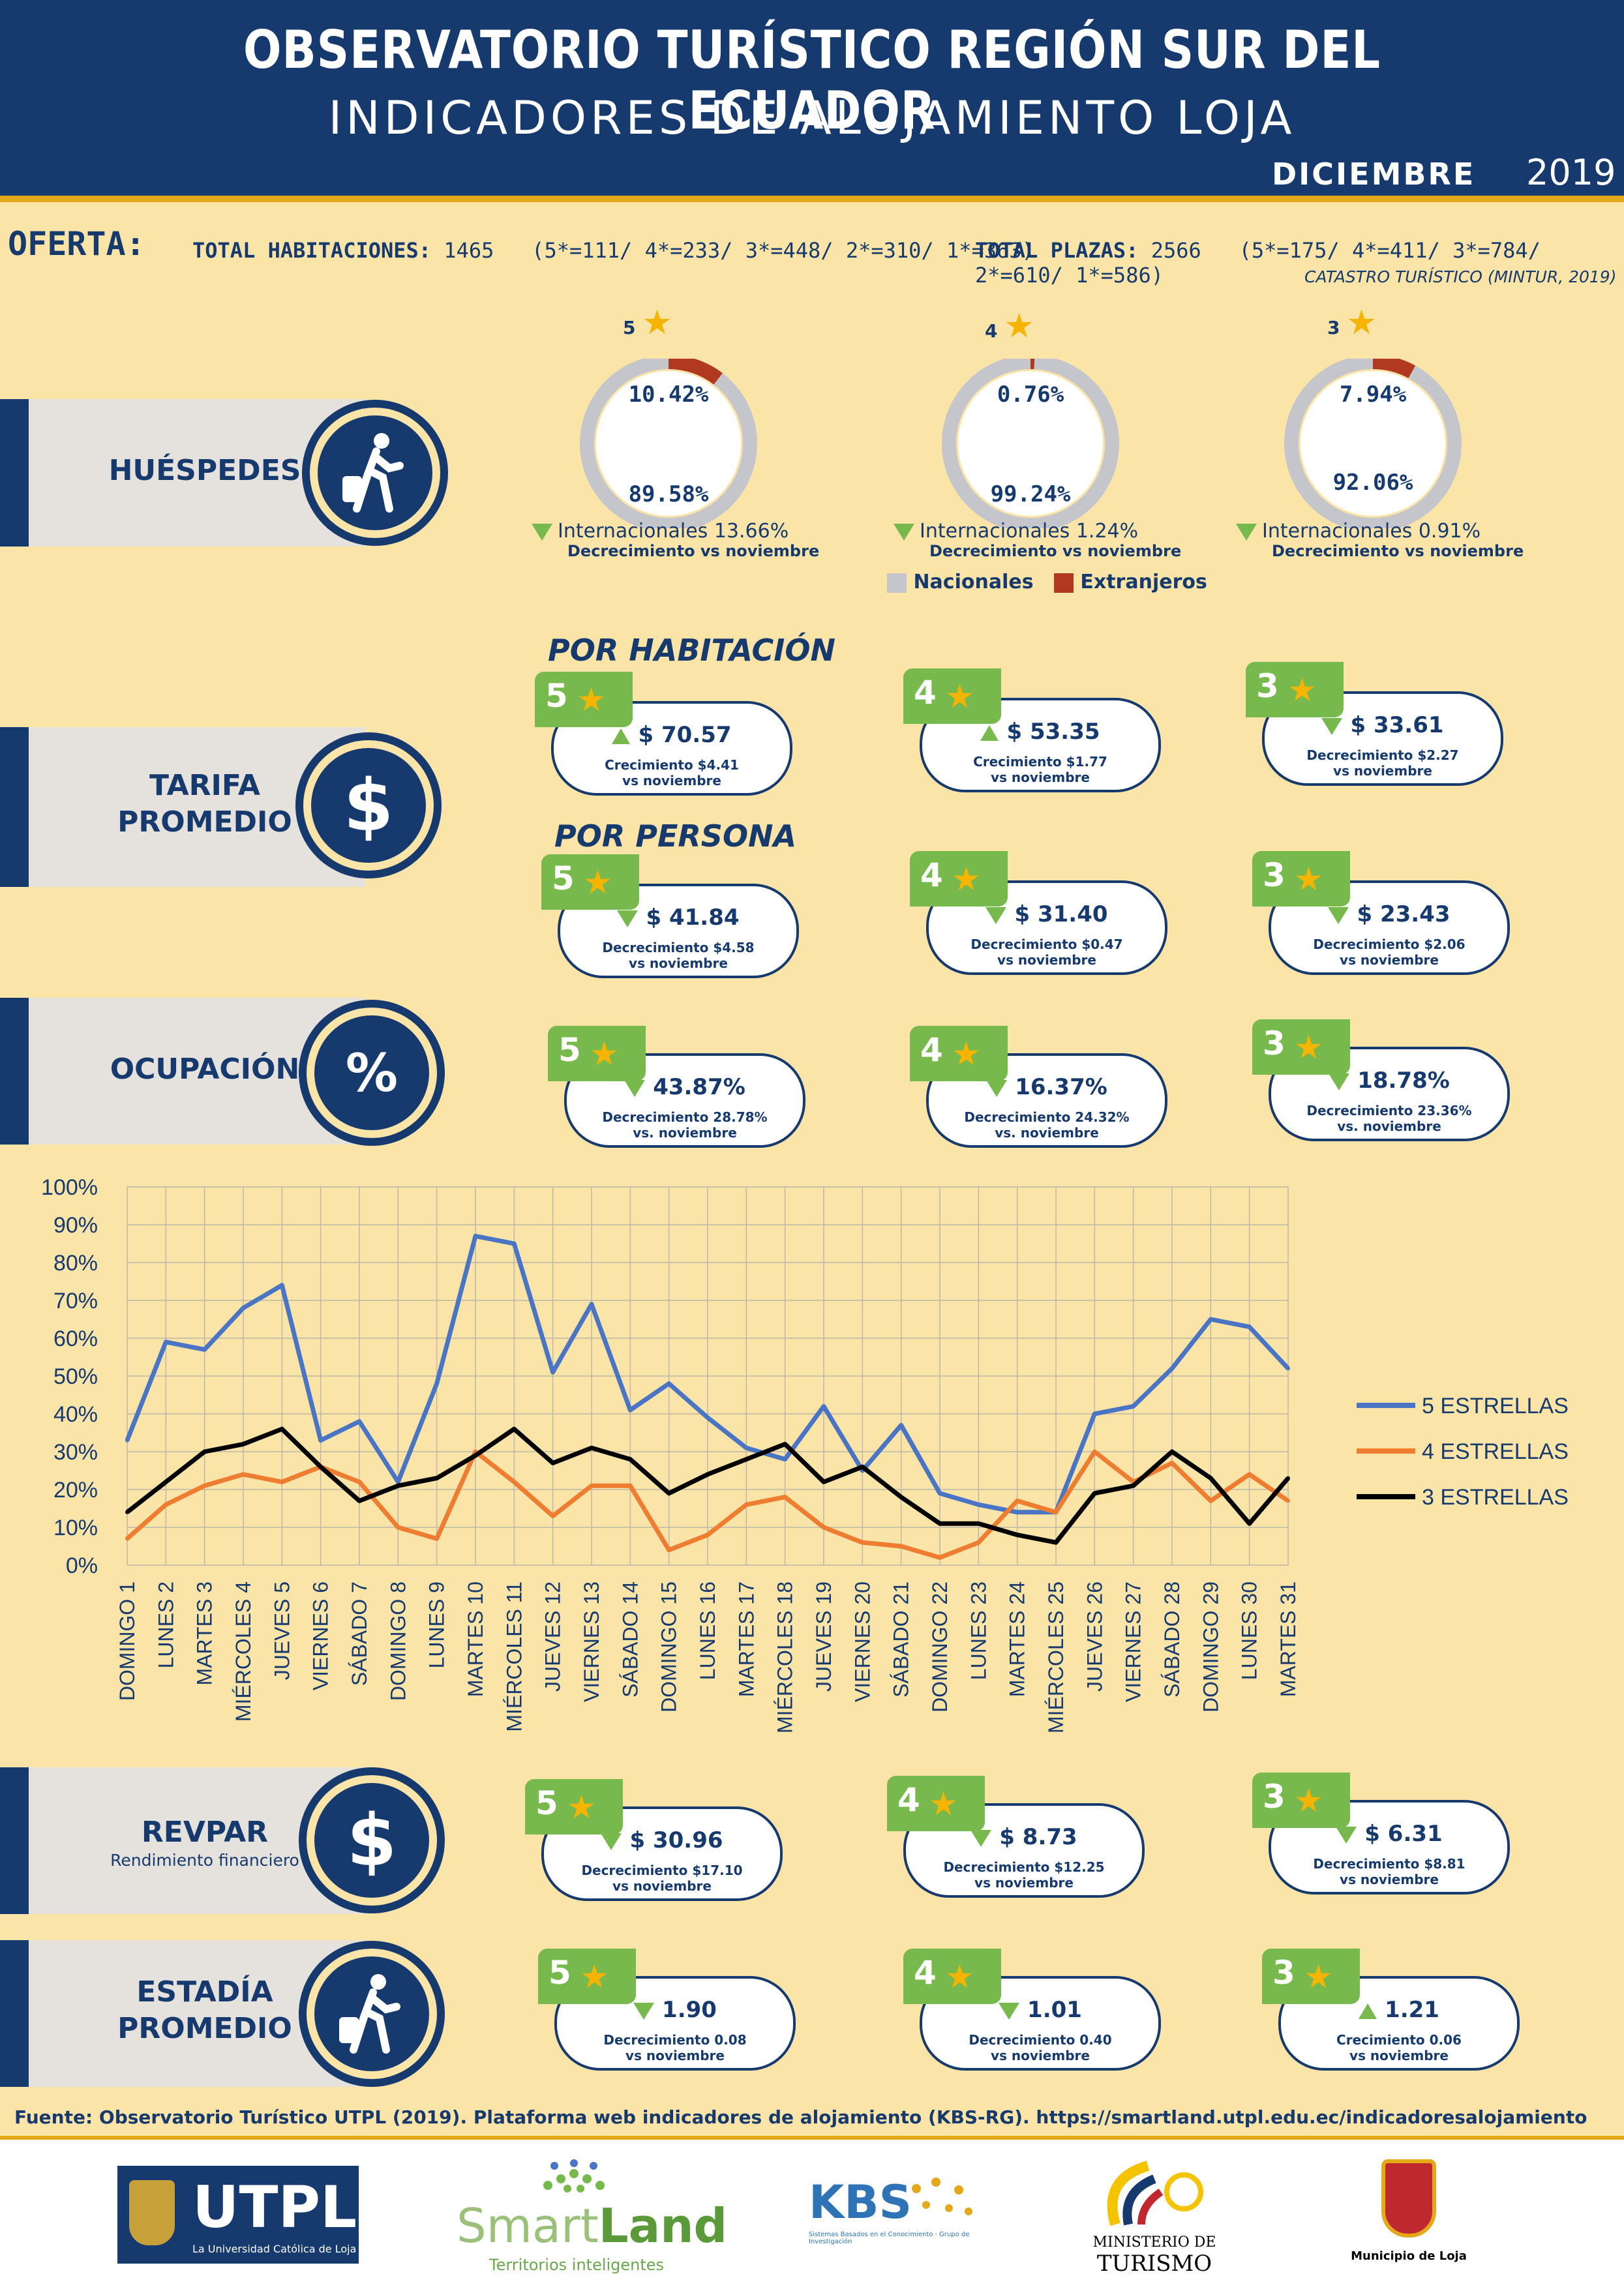 The image size is (1624, 2291). What do you see at coordinates (989, 733) in the screenshot?
I see `increase-arrow-icon` at bounding box center [989, 733].